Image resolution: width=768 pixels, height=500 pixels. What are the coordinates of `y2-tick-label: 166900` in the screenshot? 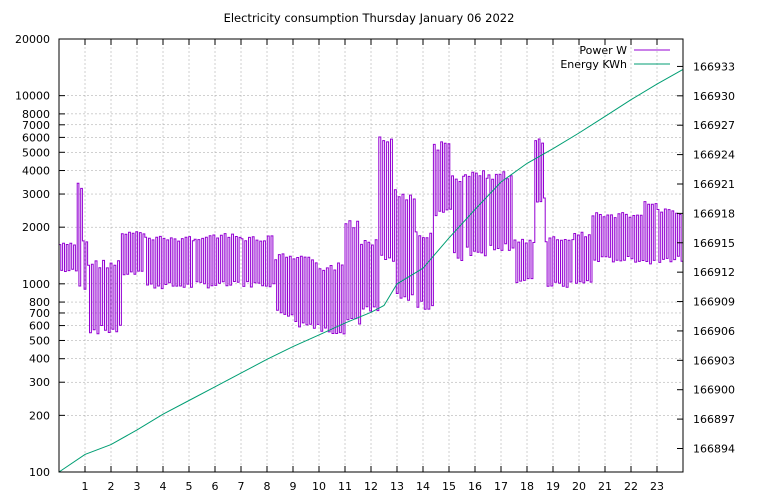 It's located at (714, 390).